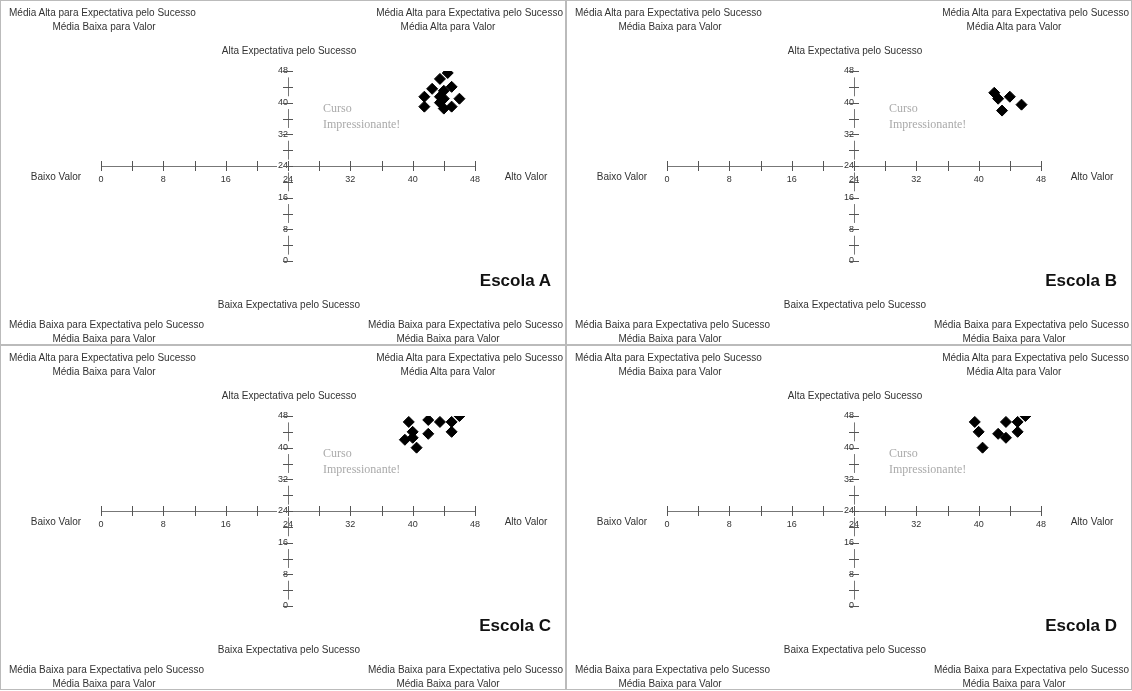 This screenshot has height=691, width=1132. Describe the element at coordinates (1081, 281) in the screenshot. I see `text: Escola B` at that location.